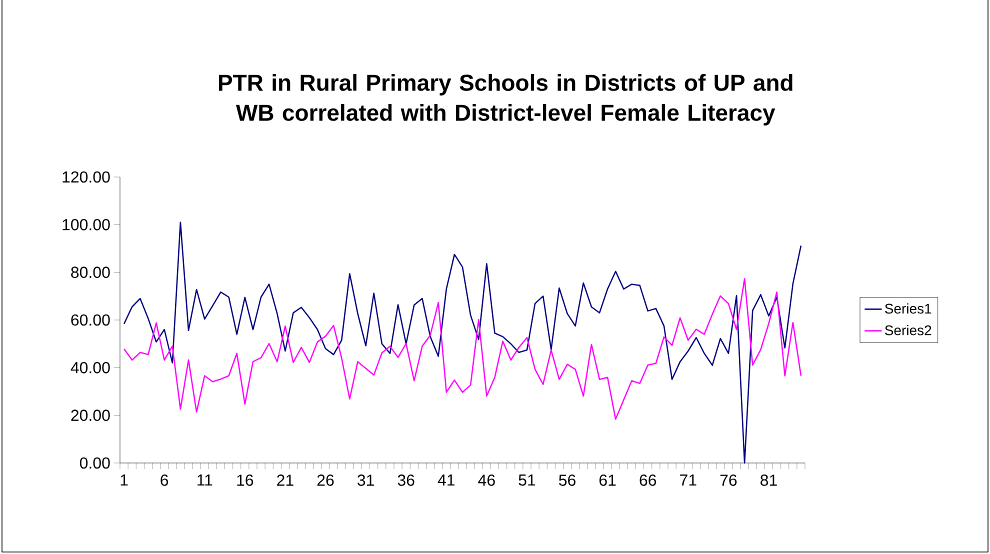  Describe the element at coordinates (90, 368) in the screenshot. I see `y-tick-label: 40.00` at that location.